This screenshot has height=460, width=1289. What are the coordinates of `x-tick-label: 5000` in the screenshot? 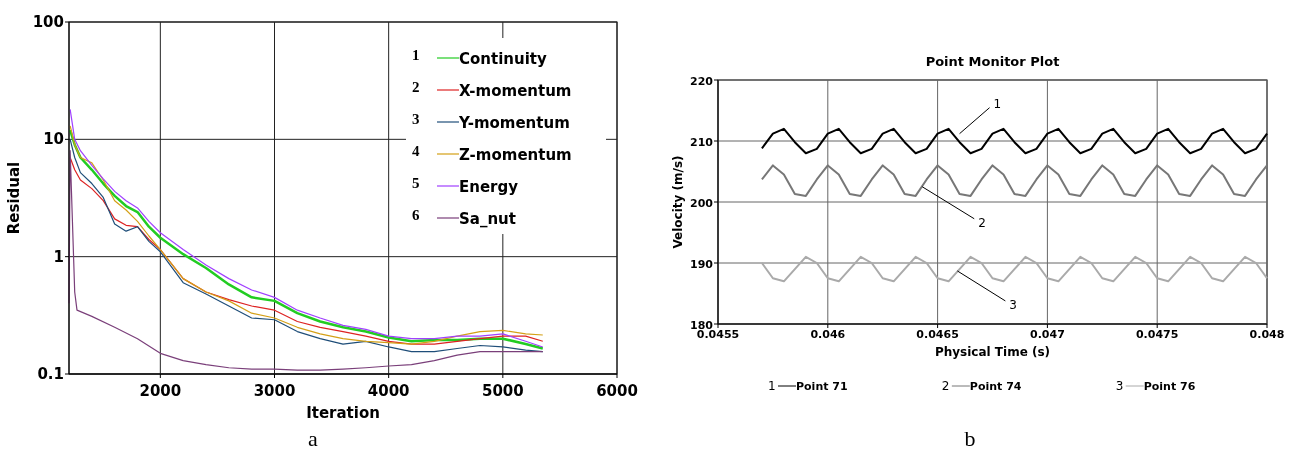 It's located at (502, 391).